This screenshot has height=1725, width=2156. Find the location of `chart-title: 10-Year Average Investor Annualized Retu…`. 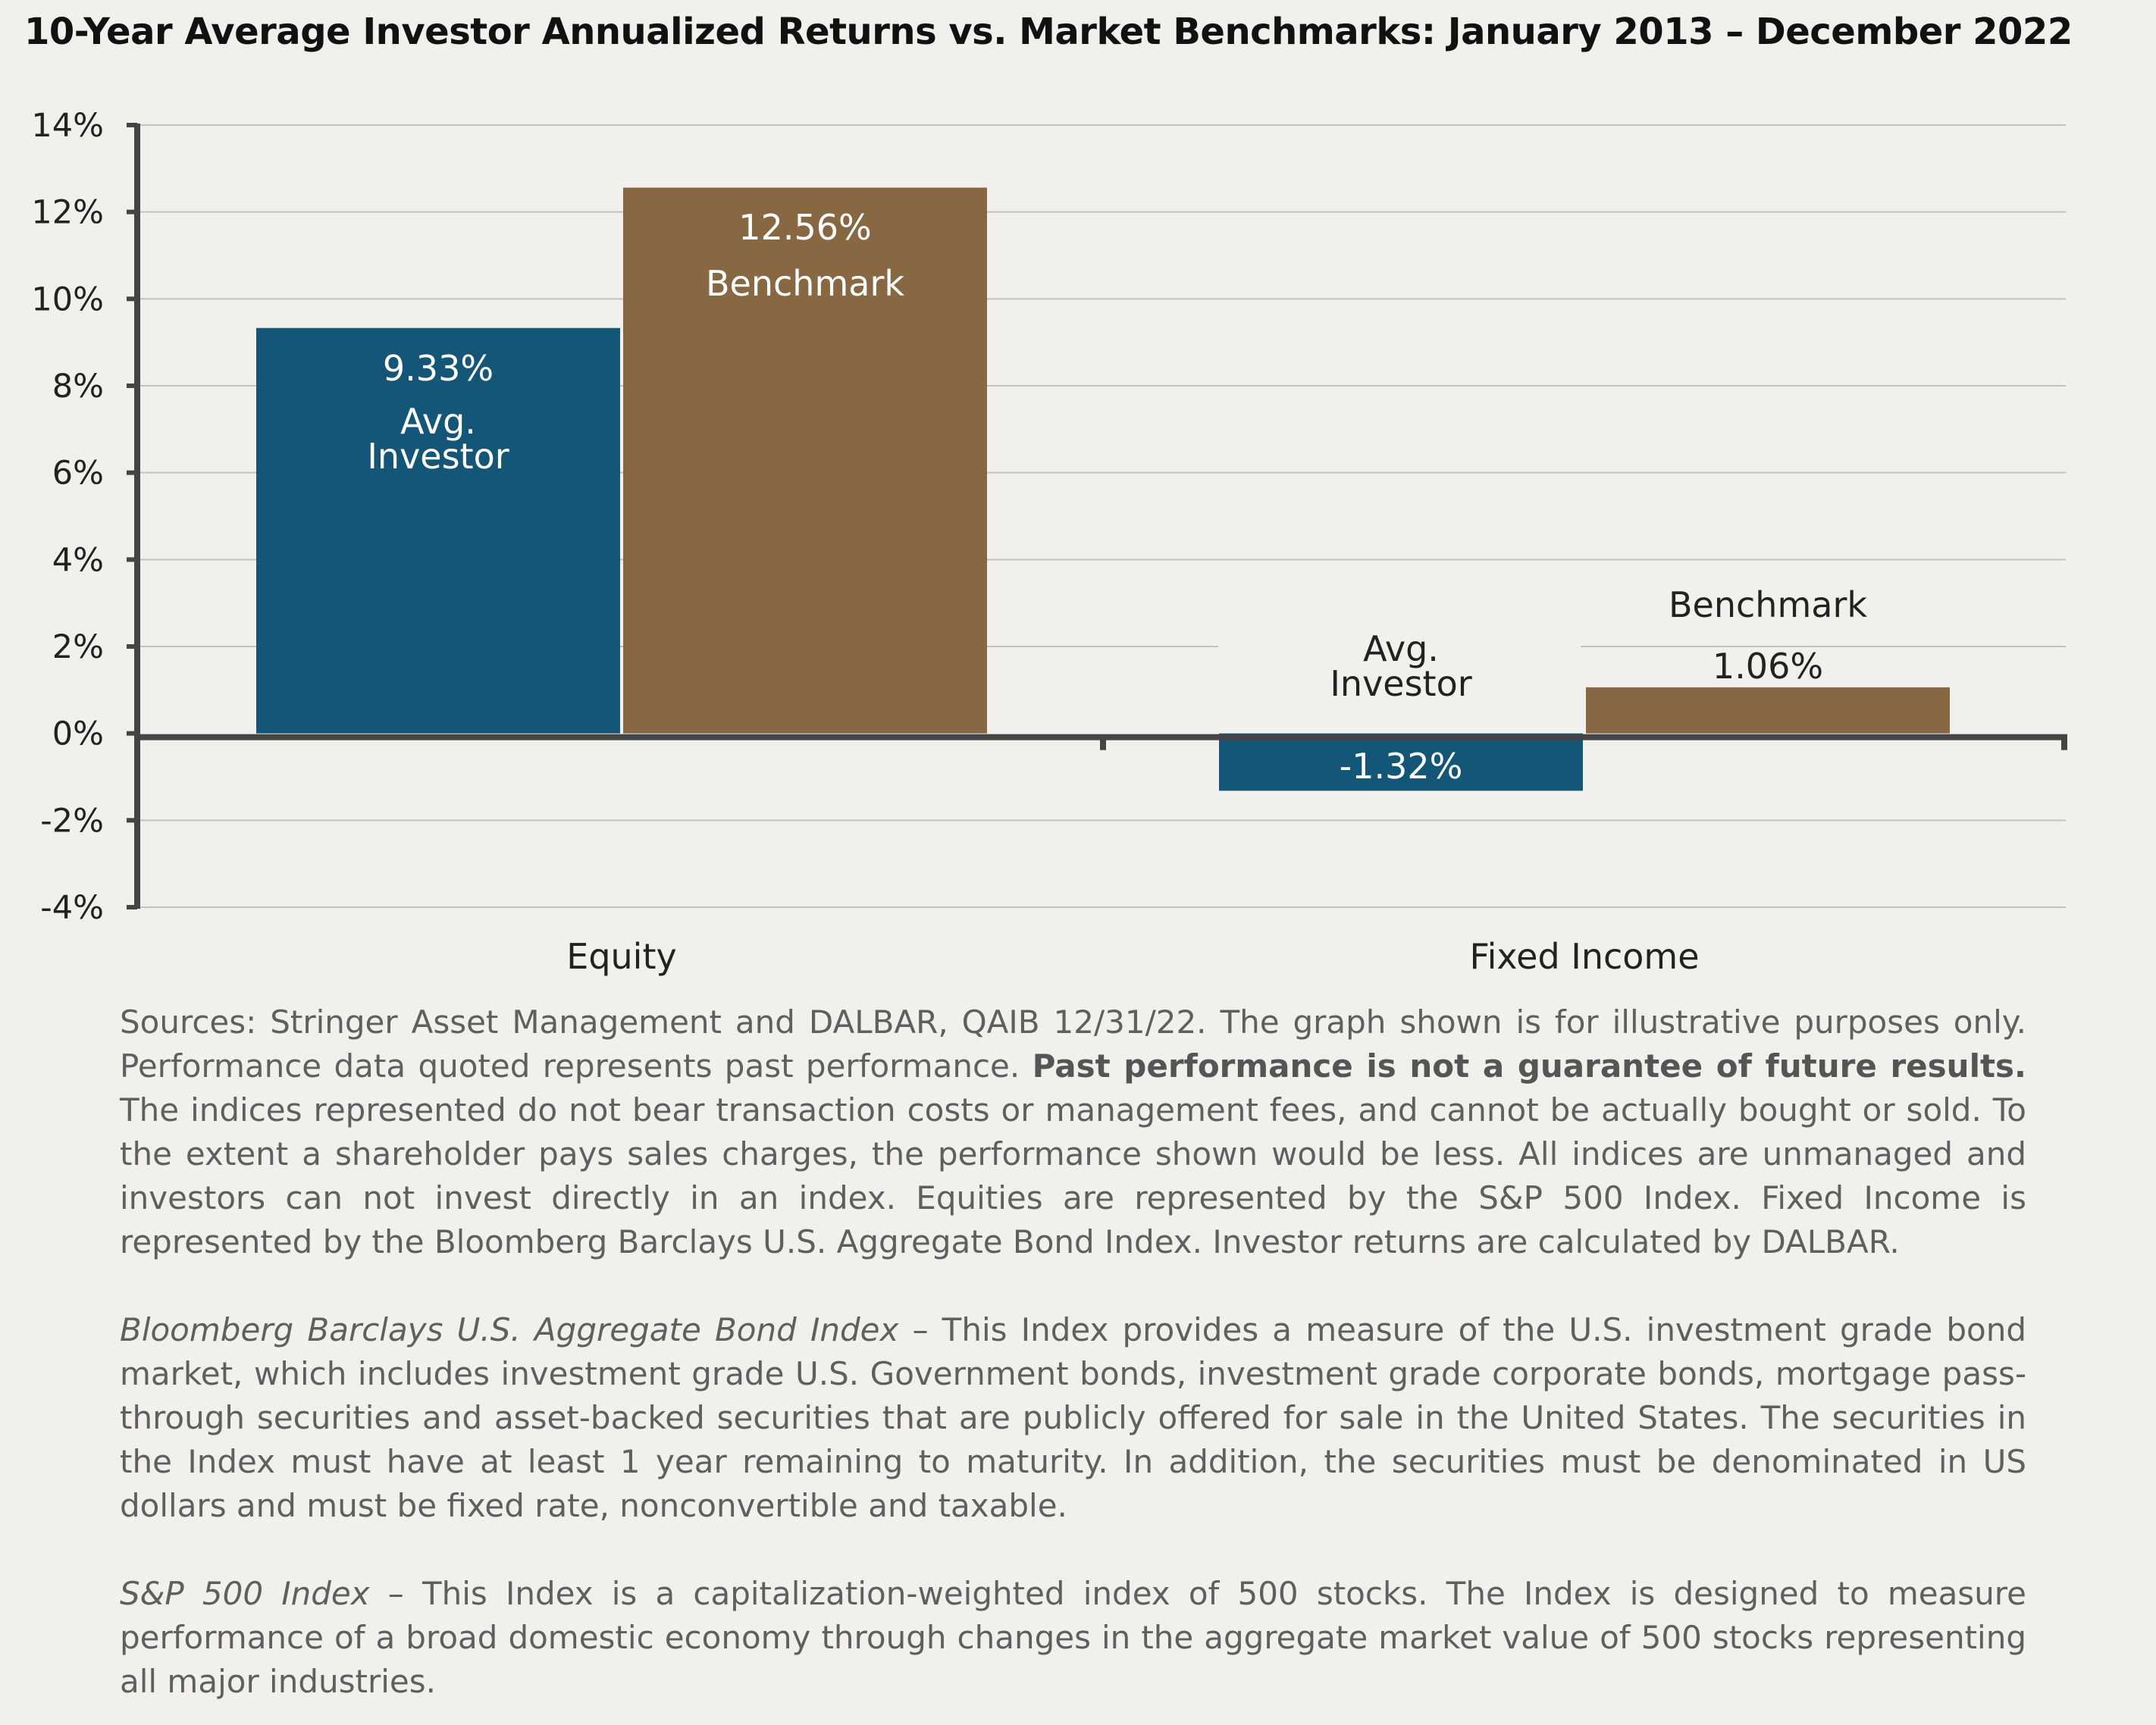

chart-title: 10-Year Average Investor Annualized Retu… is located at coordinates (1048, 32).